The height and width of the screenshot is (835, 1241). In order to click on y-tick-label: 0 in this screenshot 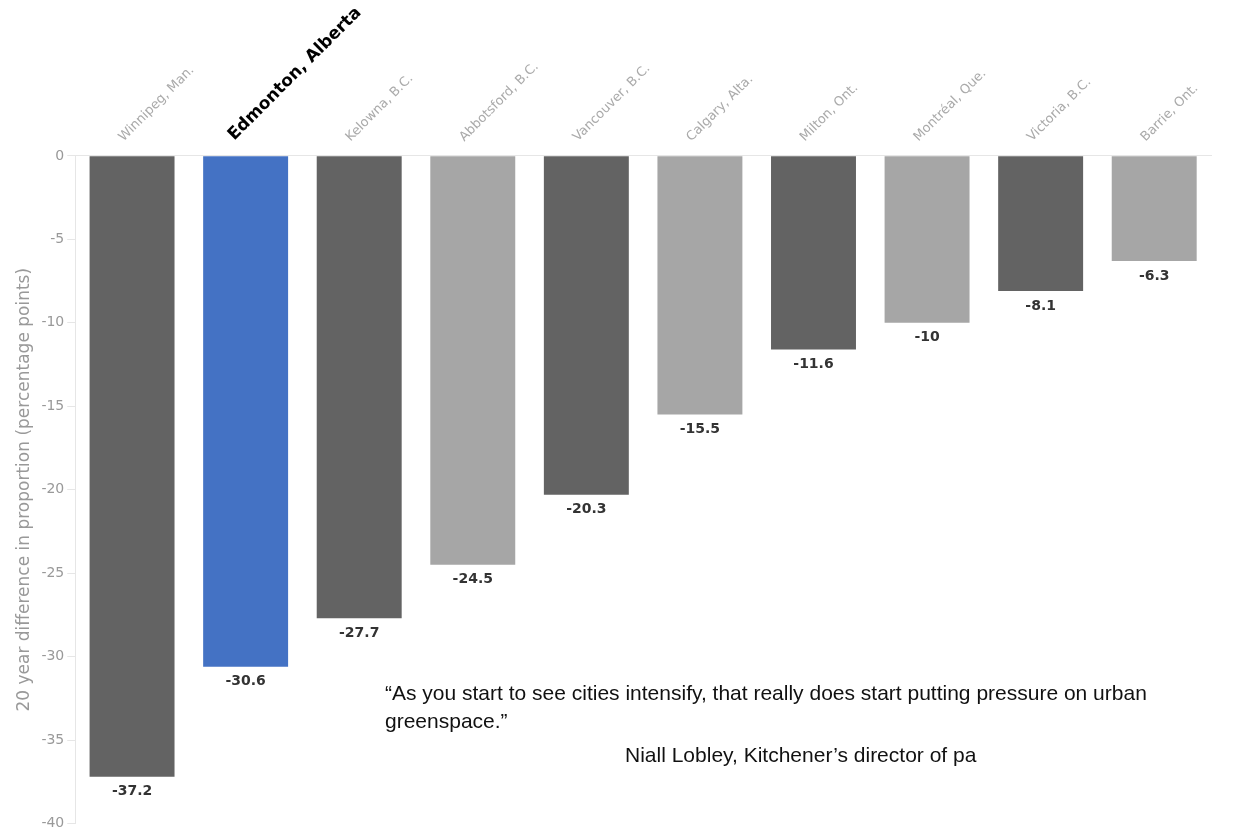, I will do `click(60, 154)`.